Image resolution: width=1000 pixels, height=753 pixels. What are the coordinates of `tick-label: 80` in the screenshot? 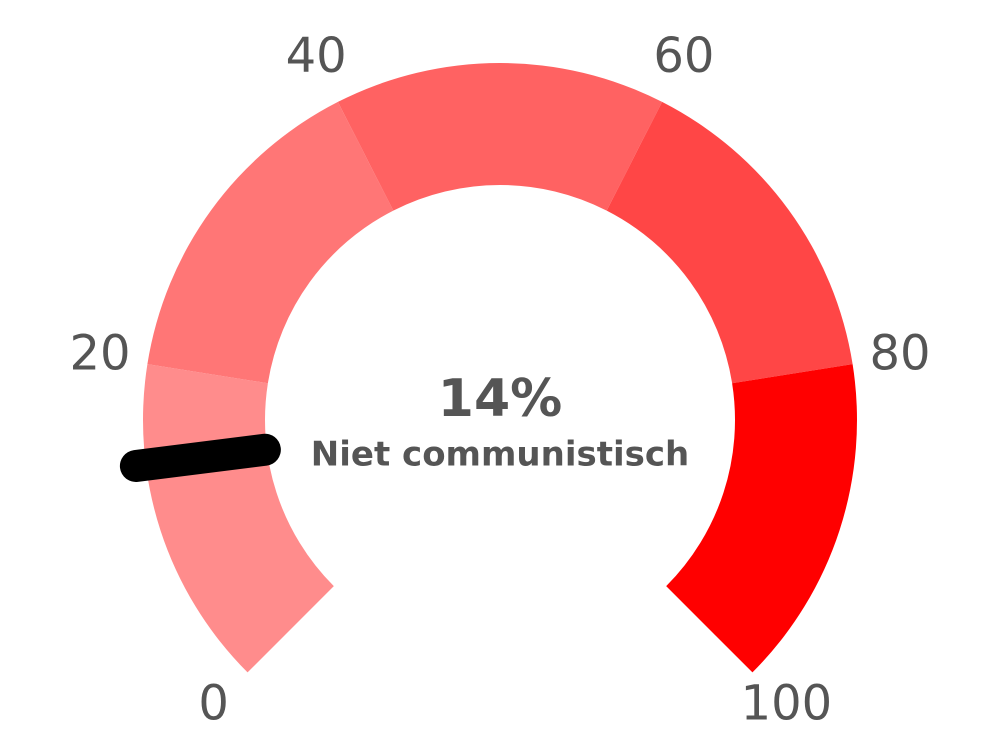 It's located at (899, 354).